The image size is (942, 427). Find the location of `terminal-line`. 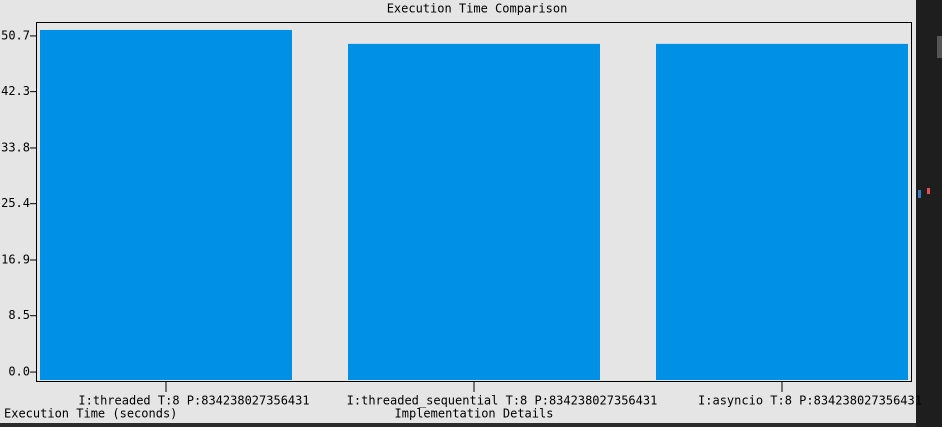

terminal-line is located at coordinates (458, 425).